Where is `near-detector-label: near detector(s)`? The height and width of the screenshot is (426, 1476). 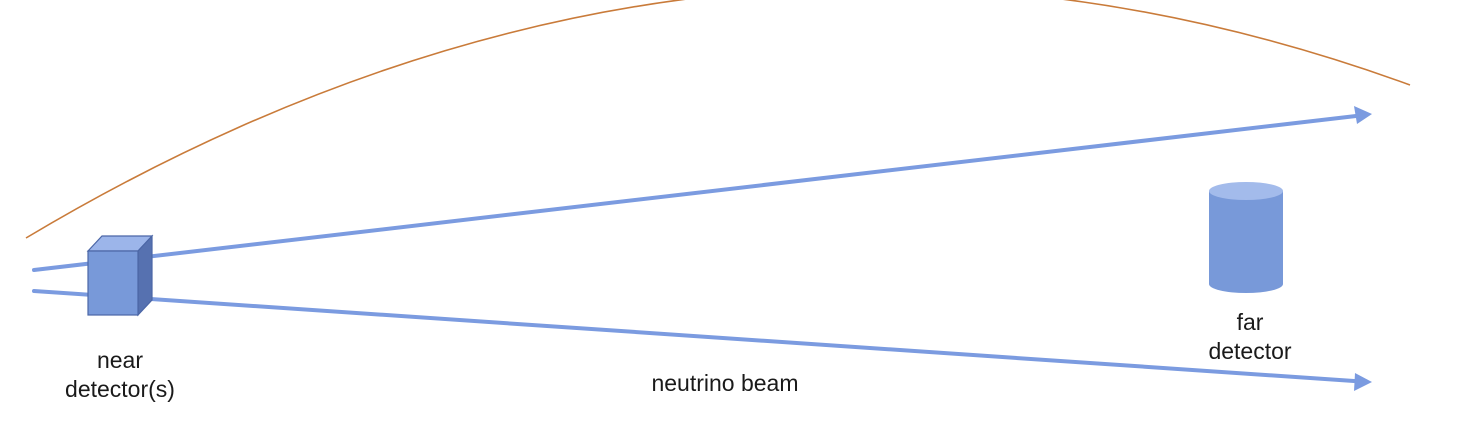 near-detector-label: near detector(s) is located at coordinates (120, 375).